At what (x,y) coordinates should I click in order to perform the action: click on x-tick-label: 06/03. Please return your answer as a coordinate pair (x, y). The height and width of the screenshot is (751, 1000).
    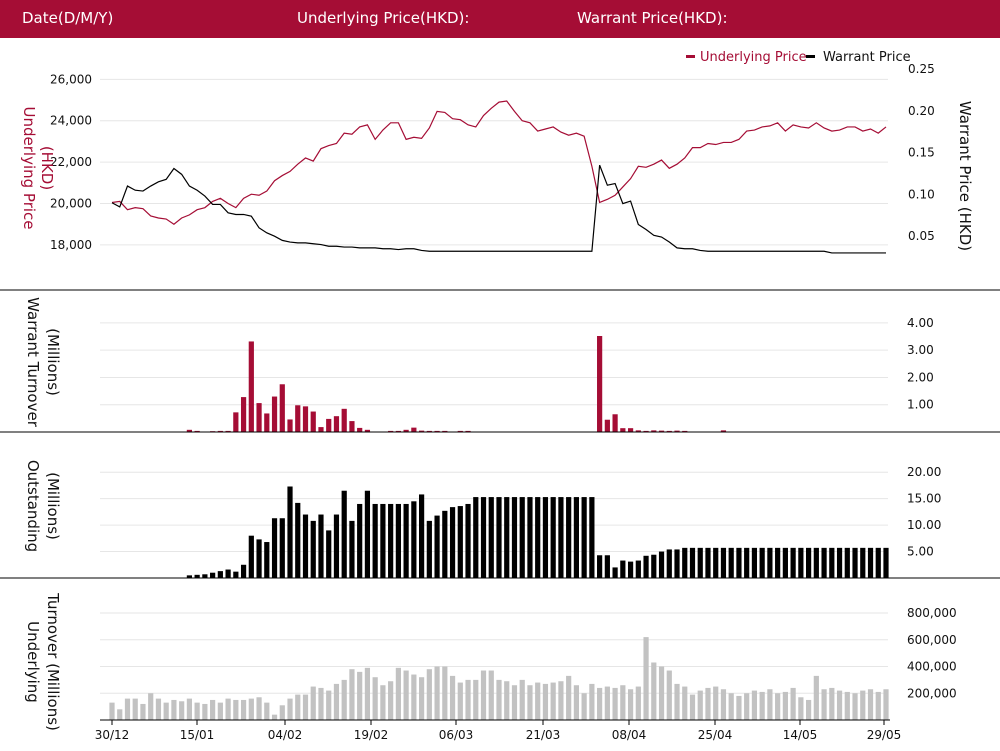
    Looking at the image, I should click on (456, 735).